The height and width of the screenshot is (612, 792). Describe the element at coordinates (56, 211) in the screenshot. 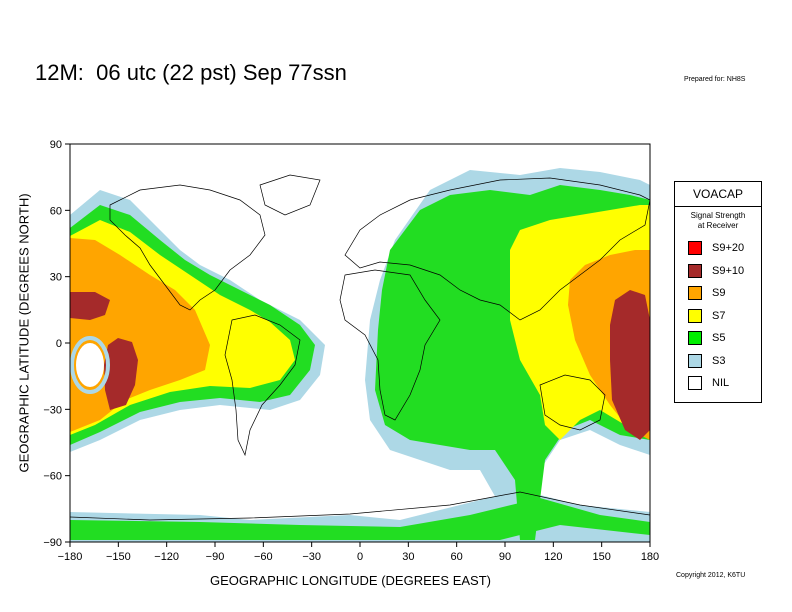

I see `y-tick-label: 60` at that location.